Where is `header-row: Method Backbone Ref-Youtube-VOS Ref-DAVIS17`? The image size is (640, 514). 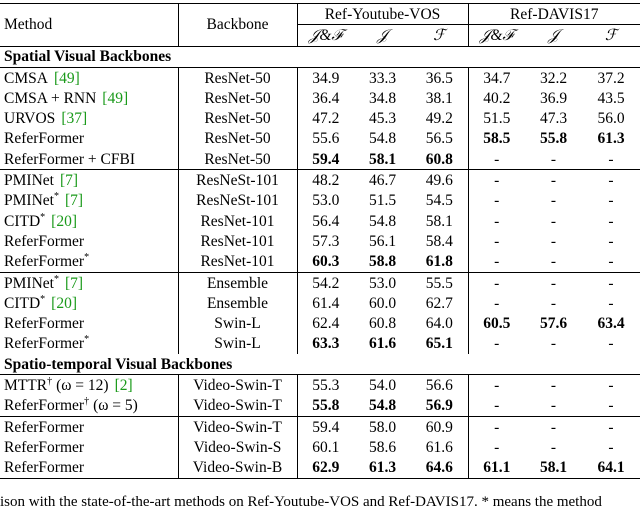
header-row: Method Backbone Ref-Youtube-VOS Ref-DAVIS17 is located at coordinates (320, 24).